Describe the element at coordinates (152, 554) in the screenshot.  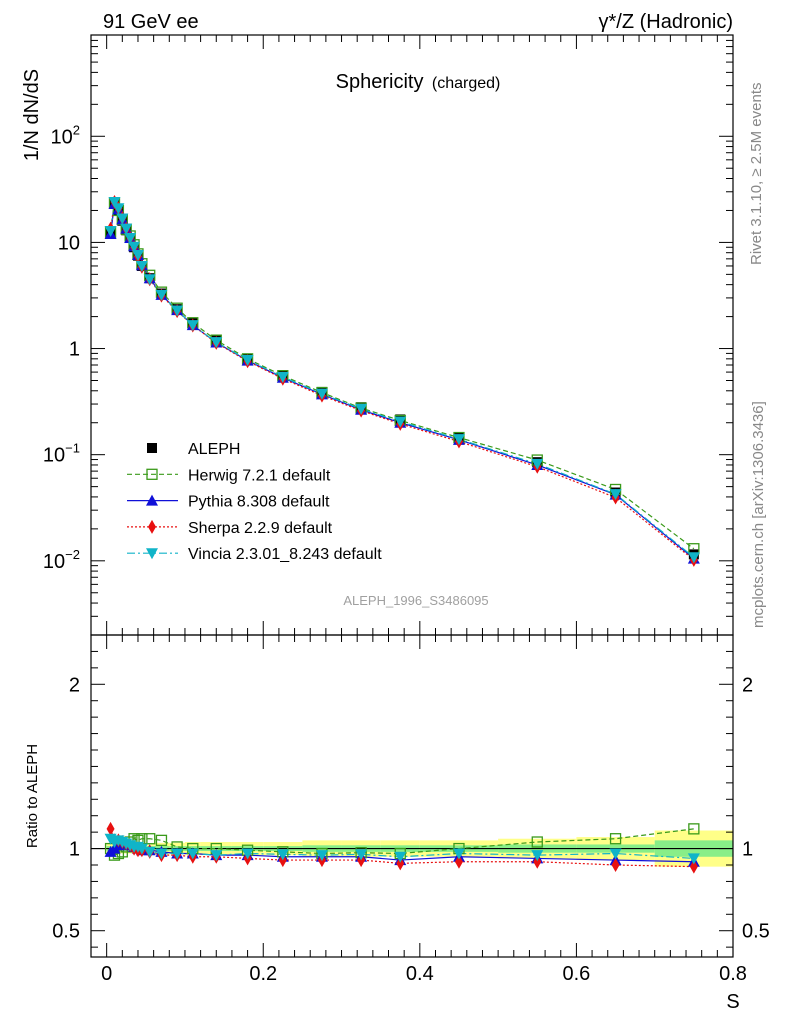
I see `legend-marker-vincia` at that location.